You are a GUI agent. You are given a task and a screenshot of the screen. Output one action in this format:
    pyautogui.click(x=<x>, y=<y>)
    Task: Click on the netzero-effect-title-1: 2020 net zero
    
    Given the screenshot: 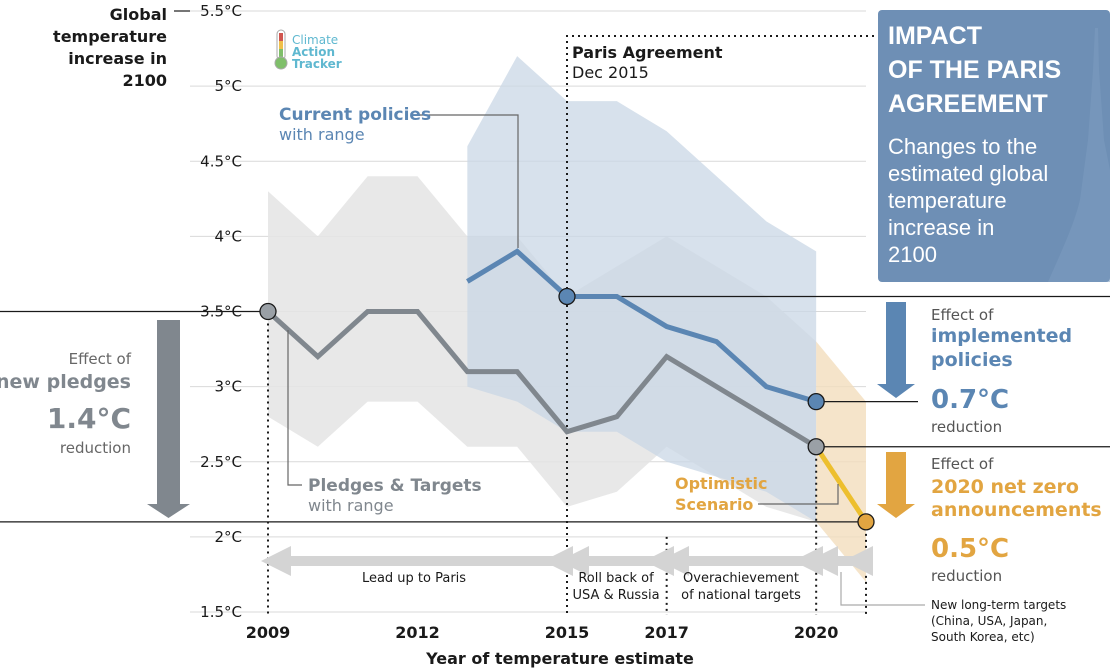 What is the action you would take?
    pyautogui.click(x=1005, y=487)
    